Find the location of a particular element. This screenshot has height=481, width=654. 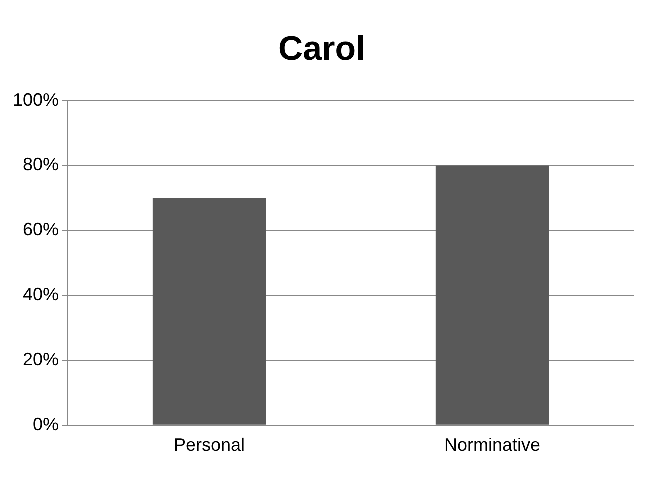

y-tick-label: 100% is located at coordinates (36, 100).